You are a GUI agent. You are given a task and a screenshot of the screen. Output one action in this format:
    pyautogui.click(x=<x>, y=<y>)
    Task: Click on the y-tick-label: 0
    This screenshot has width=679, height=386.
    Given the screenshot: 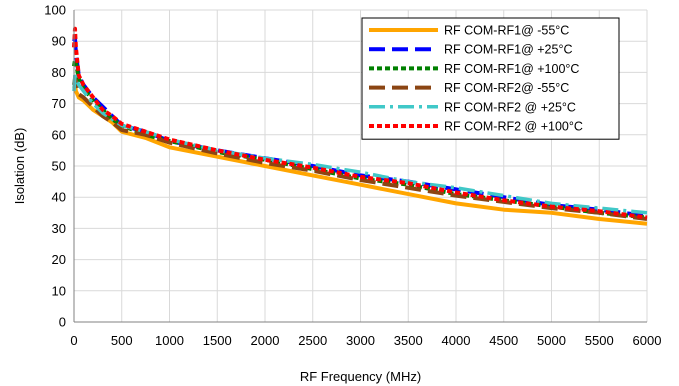 What is the action you would take?
    pyautogui.click(x=62, y=322)
    